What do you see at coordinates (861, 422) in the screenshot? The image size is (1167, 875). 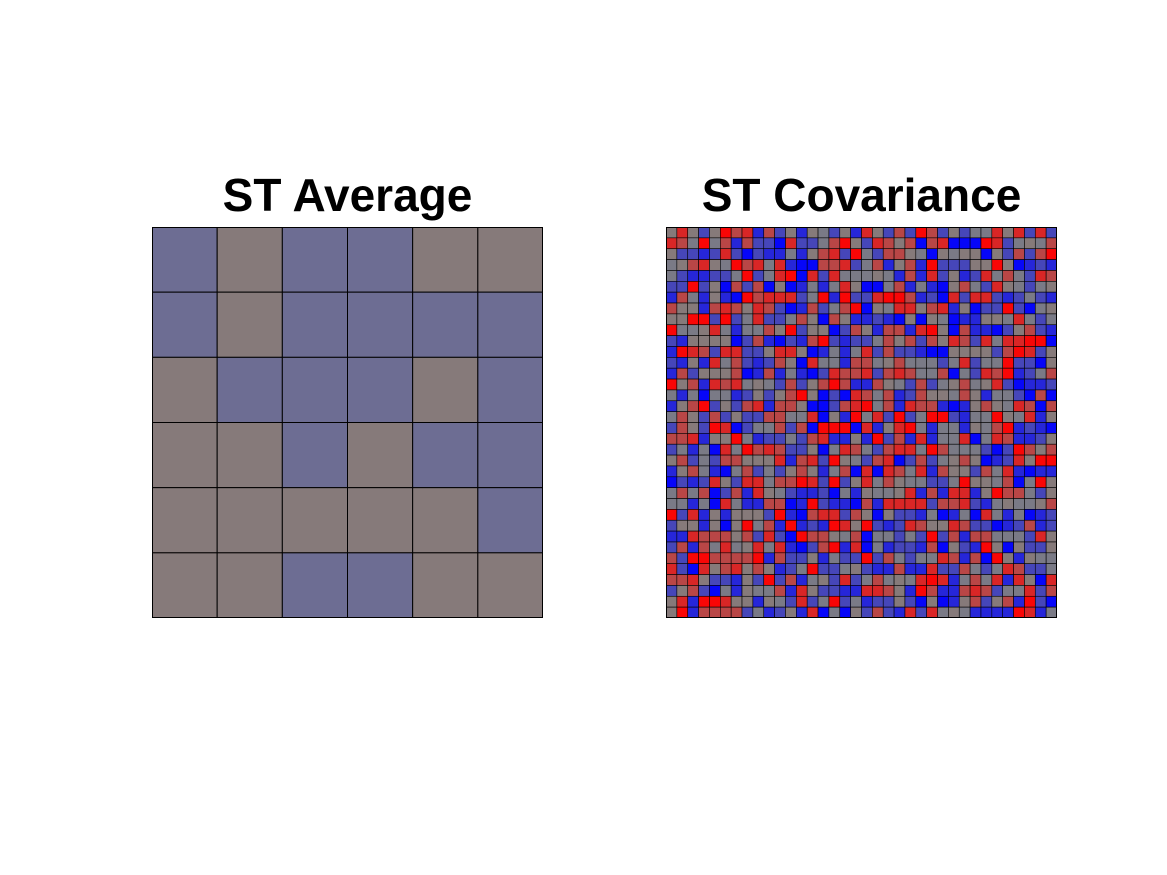 I see `st-covariance-border` at bounding box center [861, 422].